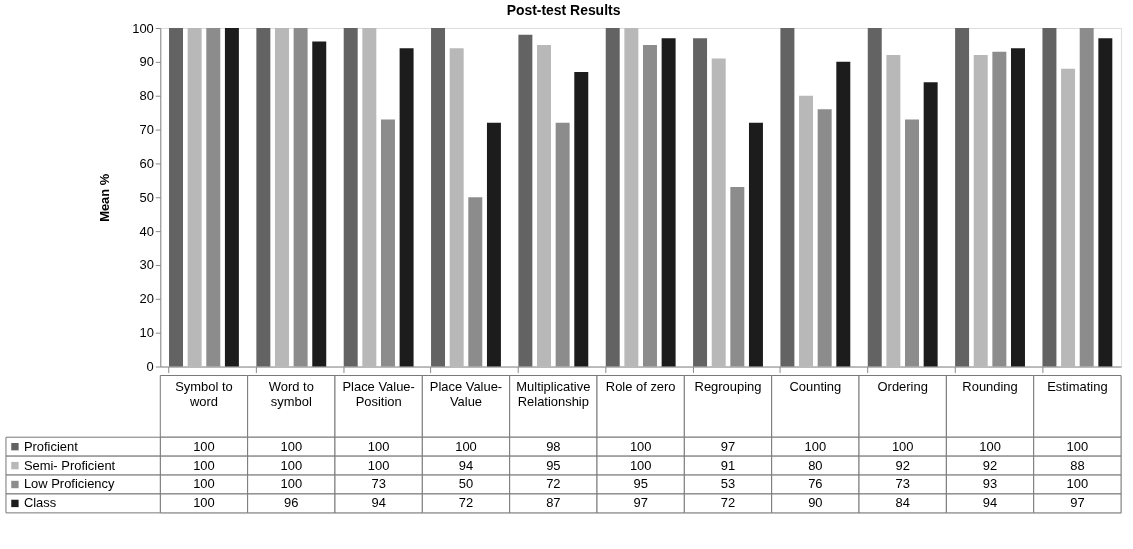 Image resolution: width=1133 pixels, height=549 pixels. Describe the element at coordinates (105, 197) in the screenshot. I see `y-axis-title: Mean %` at that location.